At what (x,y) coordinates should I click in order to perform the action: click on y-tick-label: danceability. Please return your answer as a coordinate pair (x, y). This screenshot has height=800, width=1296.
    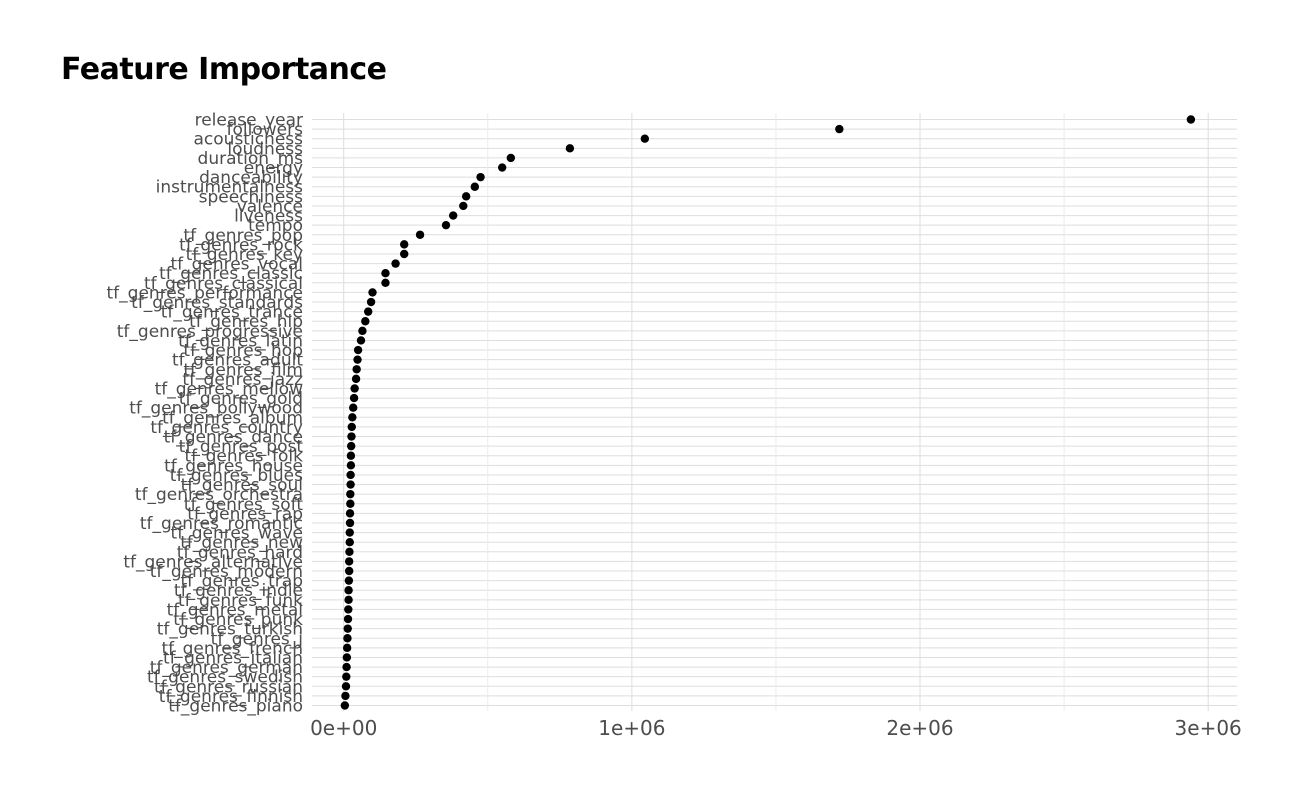
    Looking at the image, I should click on (251, 178).